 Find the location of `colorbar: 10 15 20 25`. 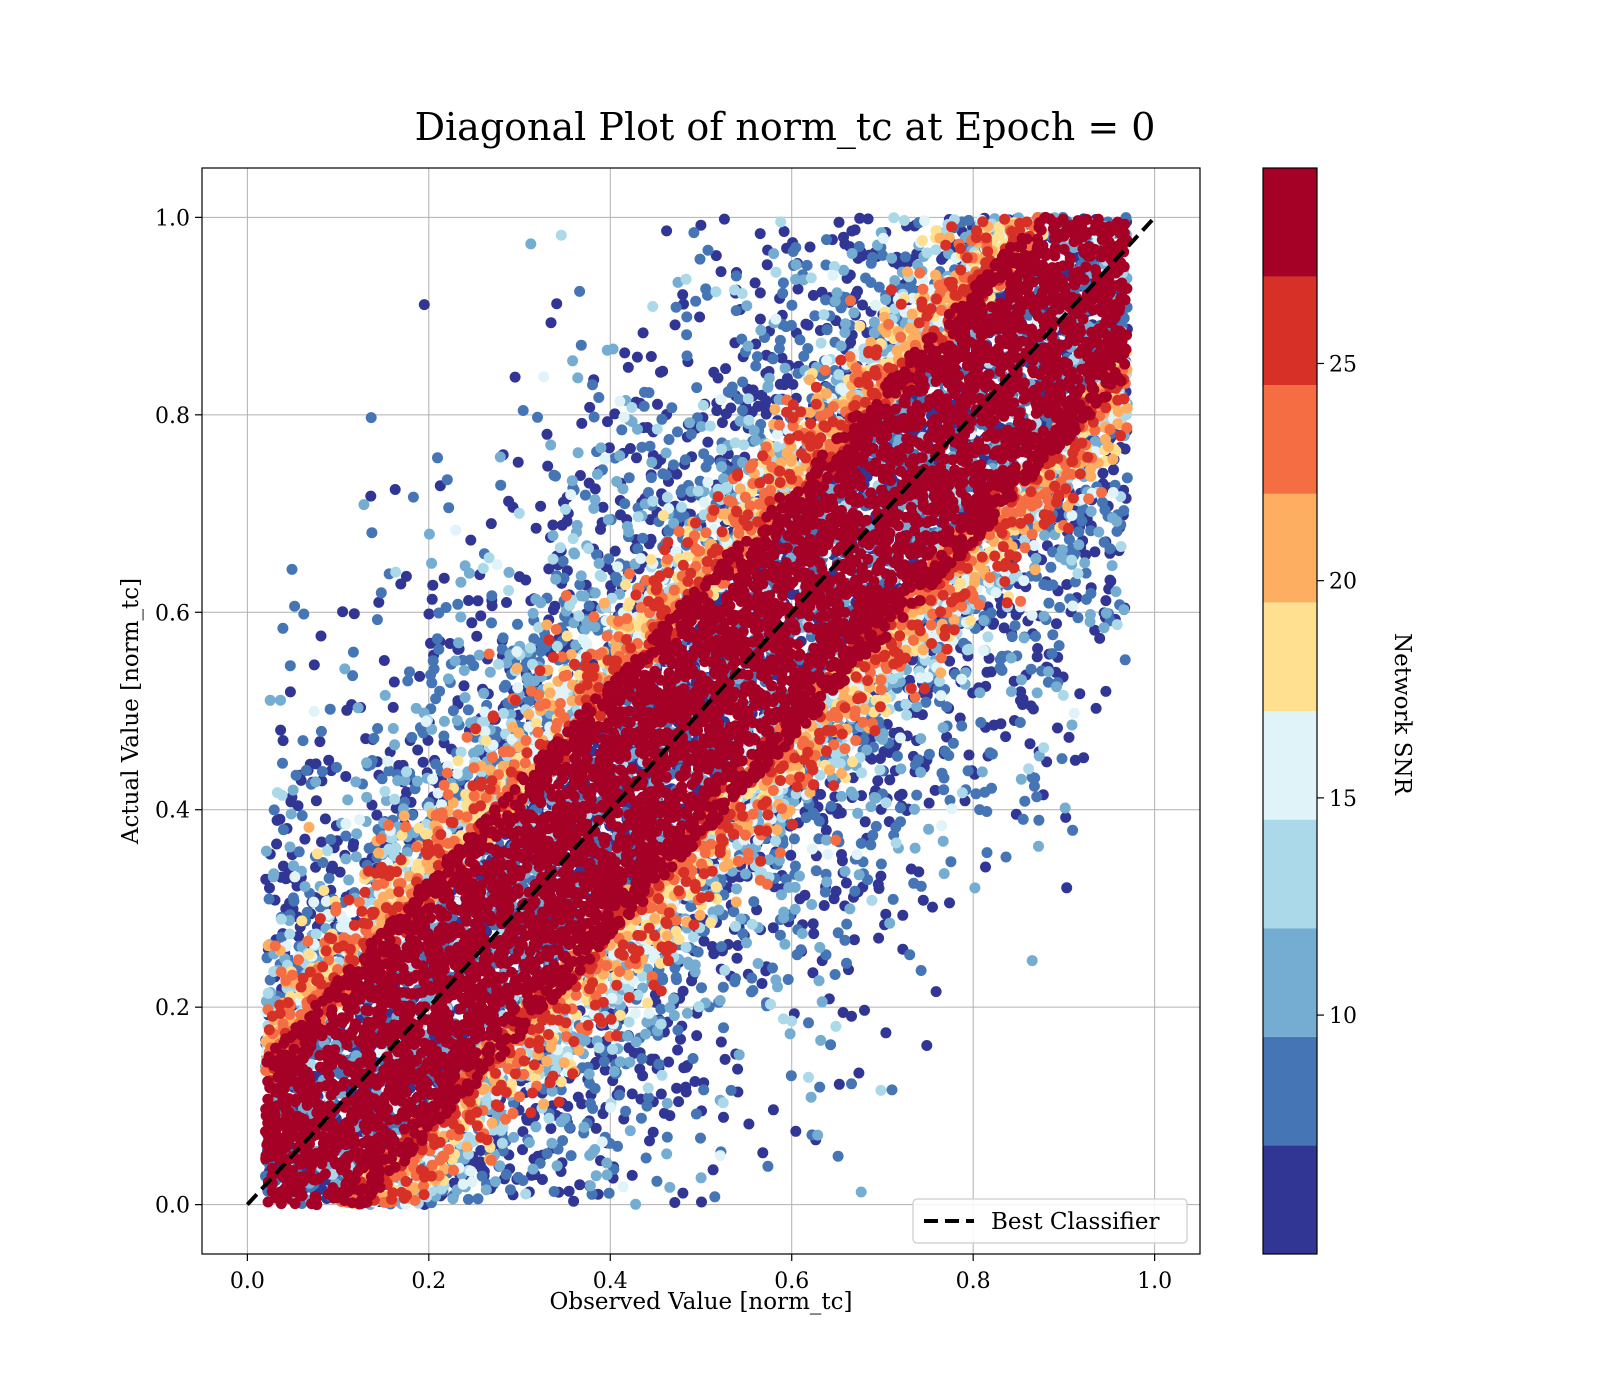

colorbar: 10 15 20 25 is located at coordinates (1309, 711).